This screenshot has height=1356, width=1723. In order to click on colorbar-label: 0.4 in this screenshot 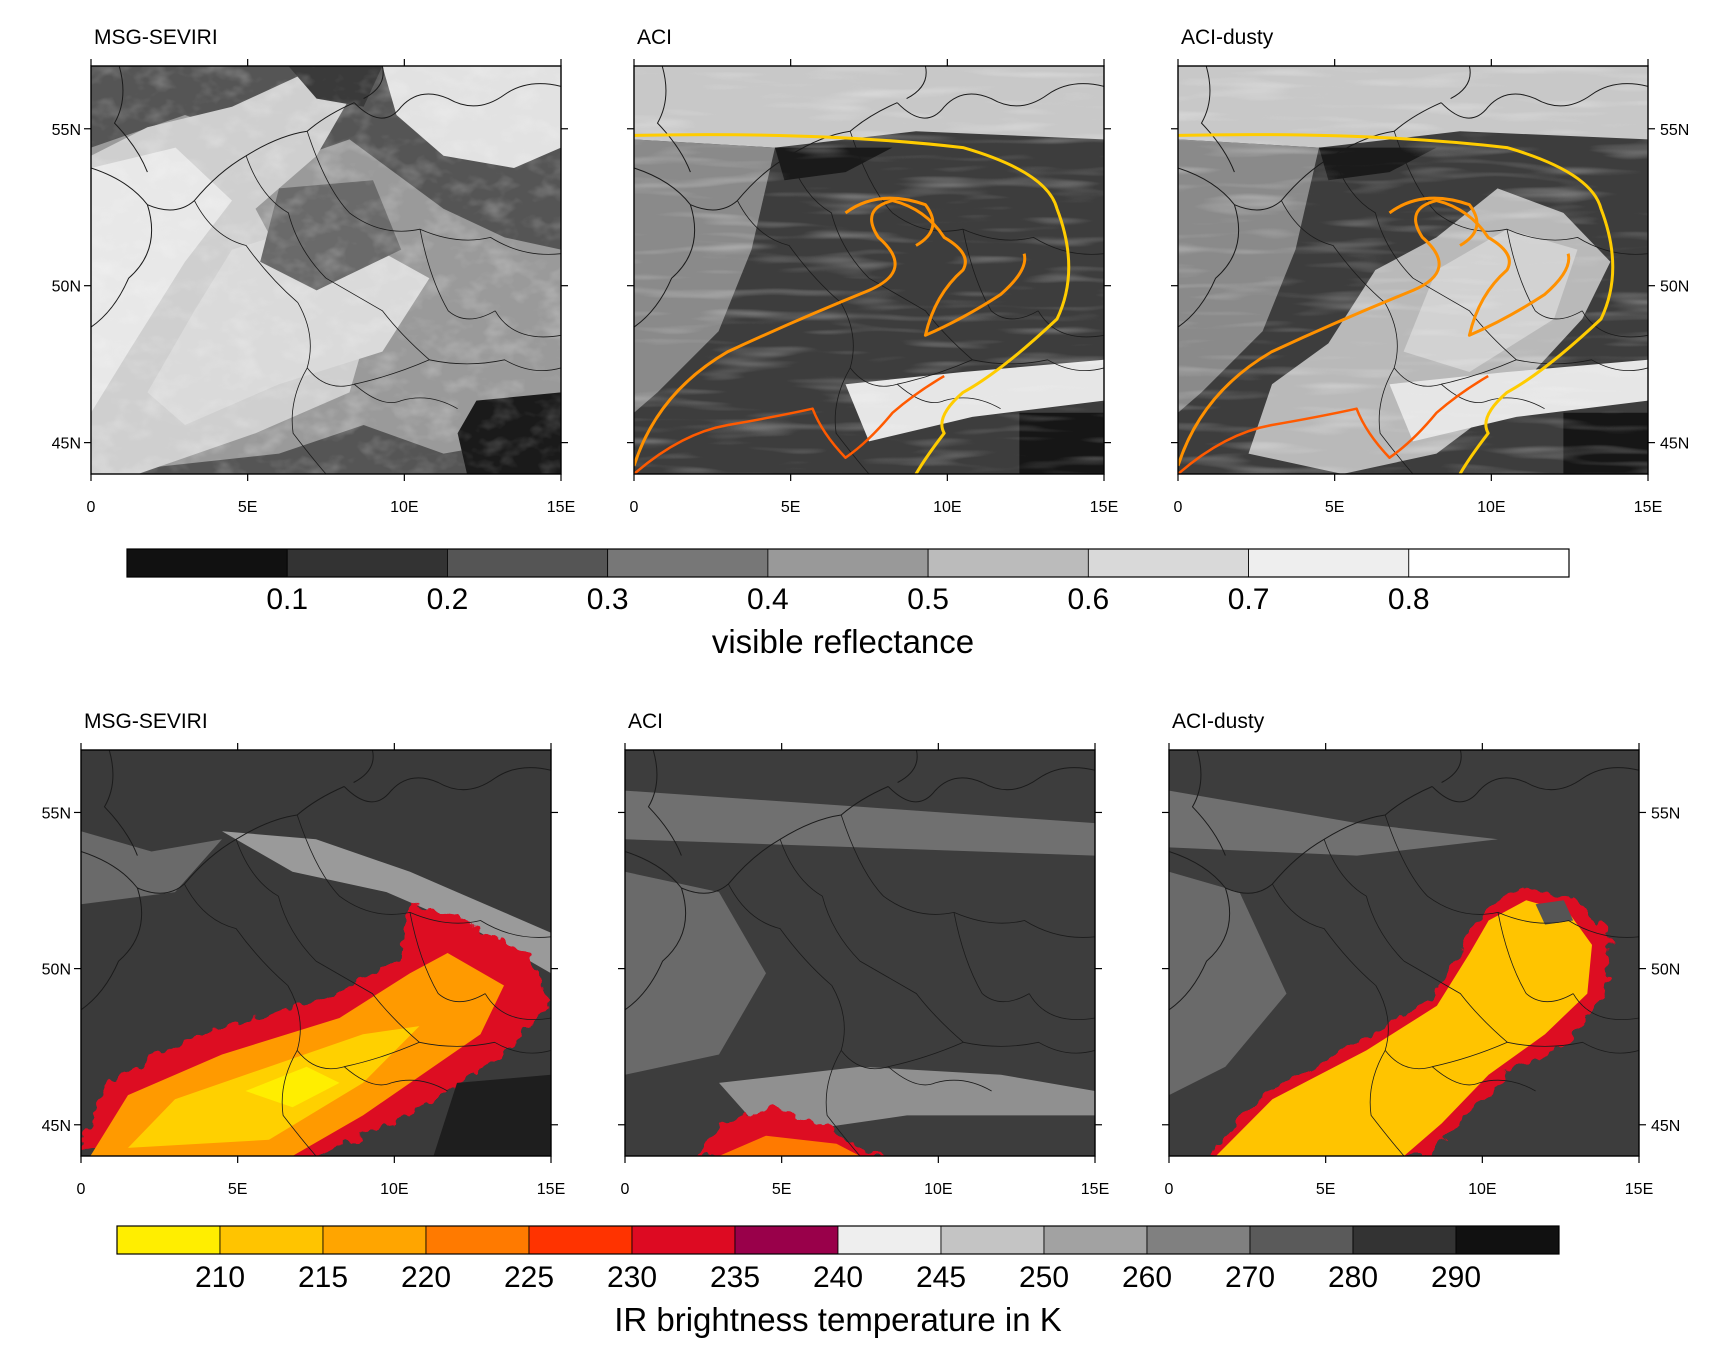, I will do `click(768, 599)`.